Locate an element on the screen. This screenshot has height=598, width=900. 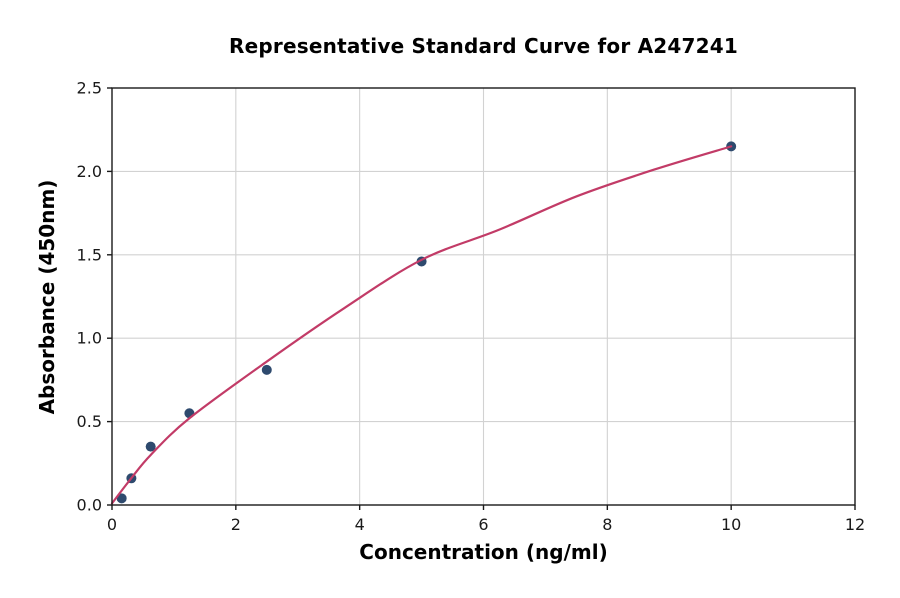
y-axis-label-text: Absorbance (450nm) is located at coordinates (47, 297).